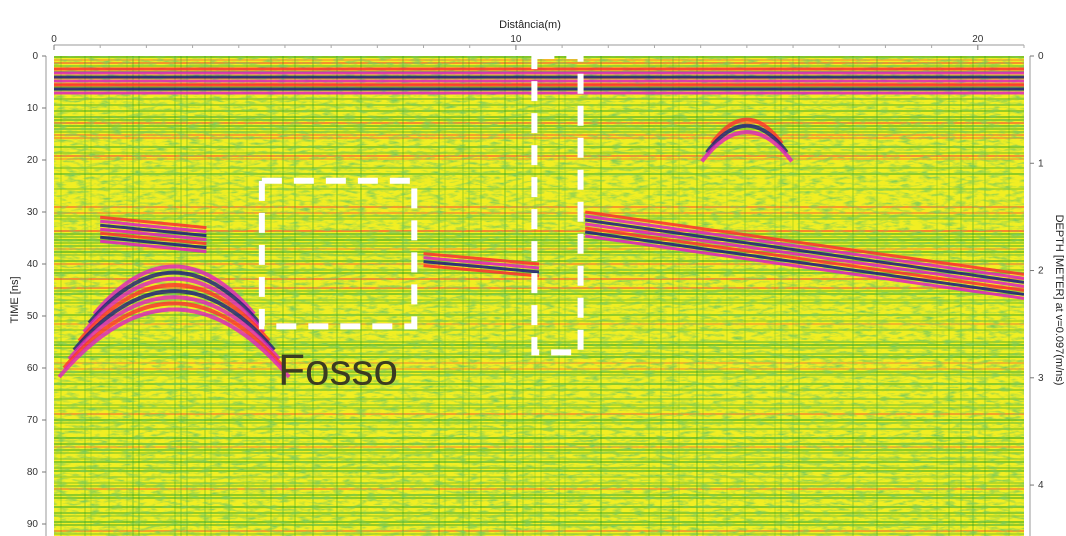 The image size is (1066, 536). What do you see at coordinates (33, 524) in the screenshot?
I see `y-left-tick-label: 90` at bounding box center [33, 524].